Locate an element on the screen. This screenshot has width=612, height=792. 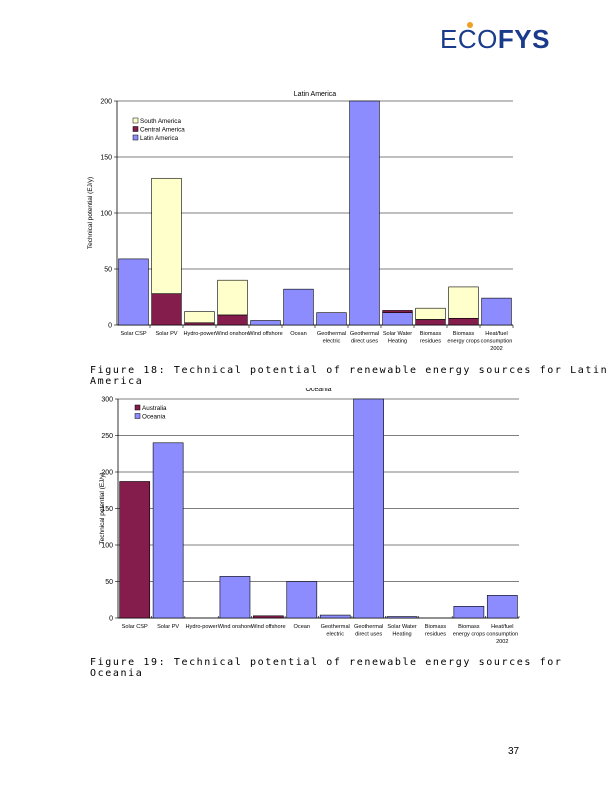
logo-text-bold: FYS is located at coordinates (523, 39).